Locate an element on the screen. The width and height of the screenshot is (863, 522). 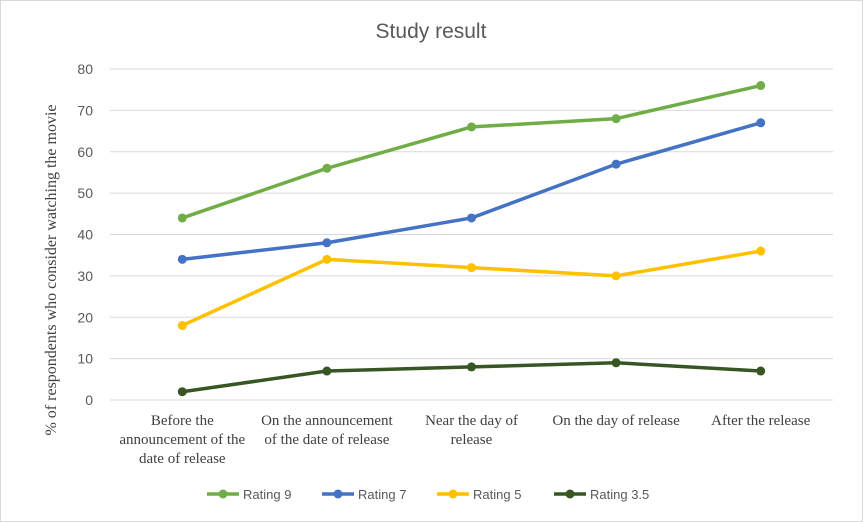
y-tick-label: 30 is located at coordinates (85, 276).